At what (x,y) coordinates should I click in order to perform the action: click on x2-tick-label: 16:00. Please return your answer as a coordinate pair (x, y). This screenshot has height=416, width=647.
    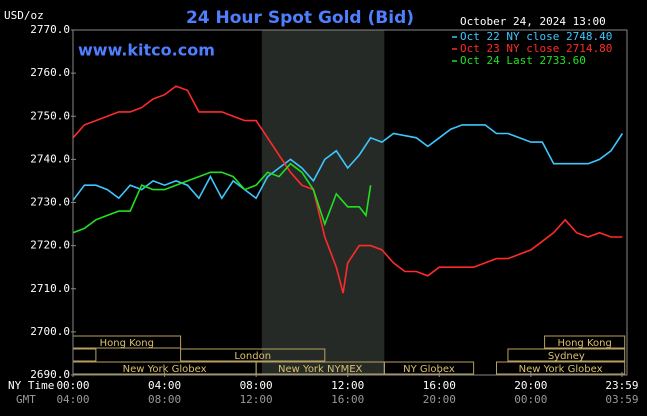
    Looking at the image, I should click on (347, 399).